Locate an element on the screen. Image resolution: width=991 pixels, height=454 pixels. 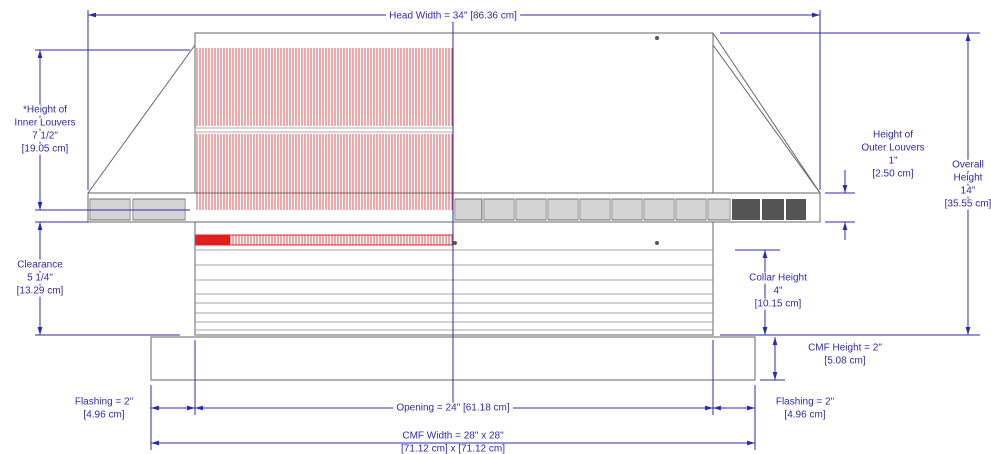
dimension-label: CMF Width = 28" x 28" is located at coordinates (453, 436).